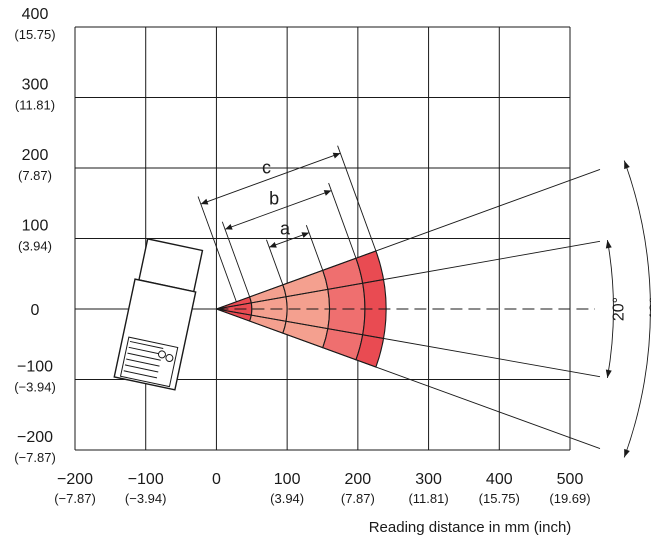 The image size is (651, 542). Describe the element at coordinates (274, 199) in the screenshot. I see `dimension-label: b` at that location.